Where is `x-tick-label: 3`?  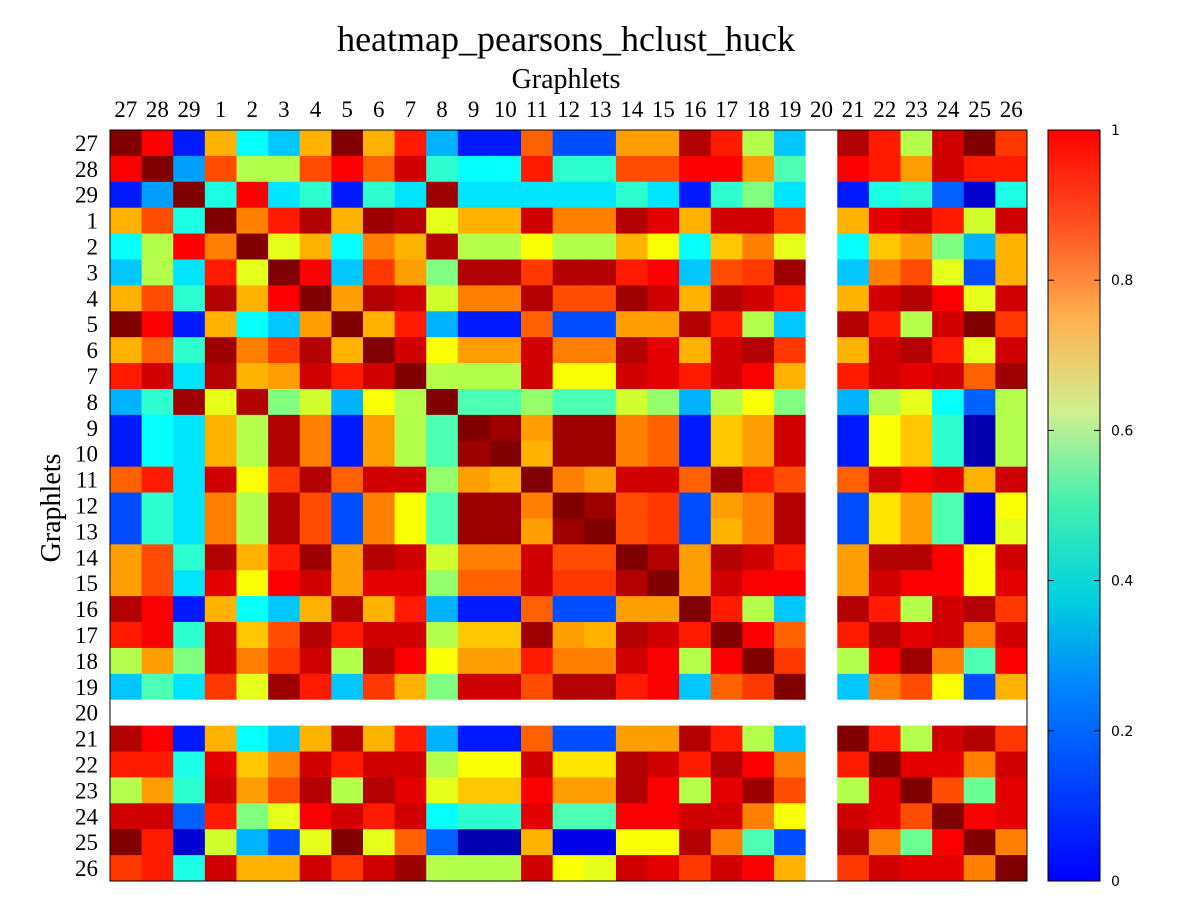
x-tick-label: 3 is located at coordinates (284, 109).